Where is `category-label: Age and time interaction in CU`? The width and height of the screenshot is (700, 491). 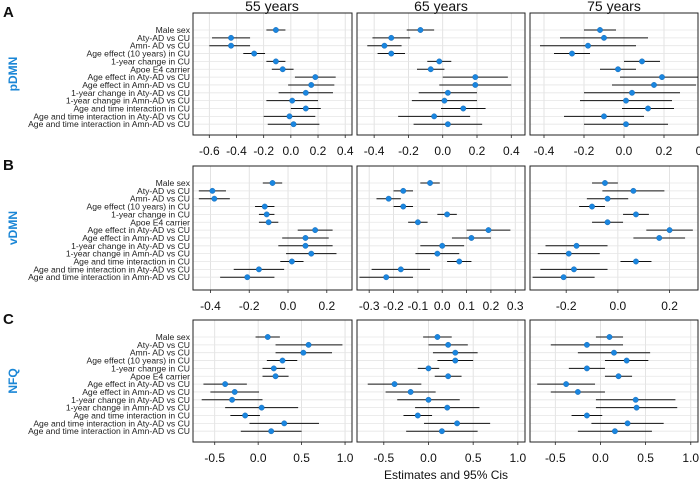
category-label: Age and time interaction in CU is located at coordinates (131, 416).